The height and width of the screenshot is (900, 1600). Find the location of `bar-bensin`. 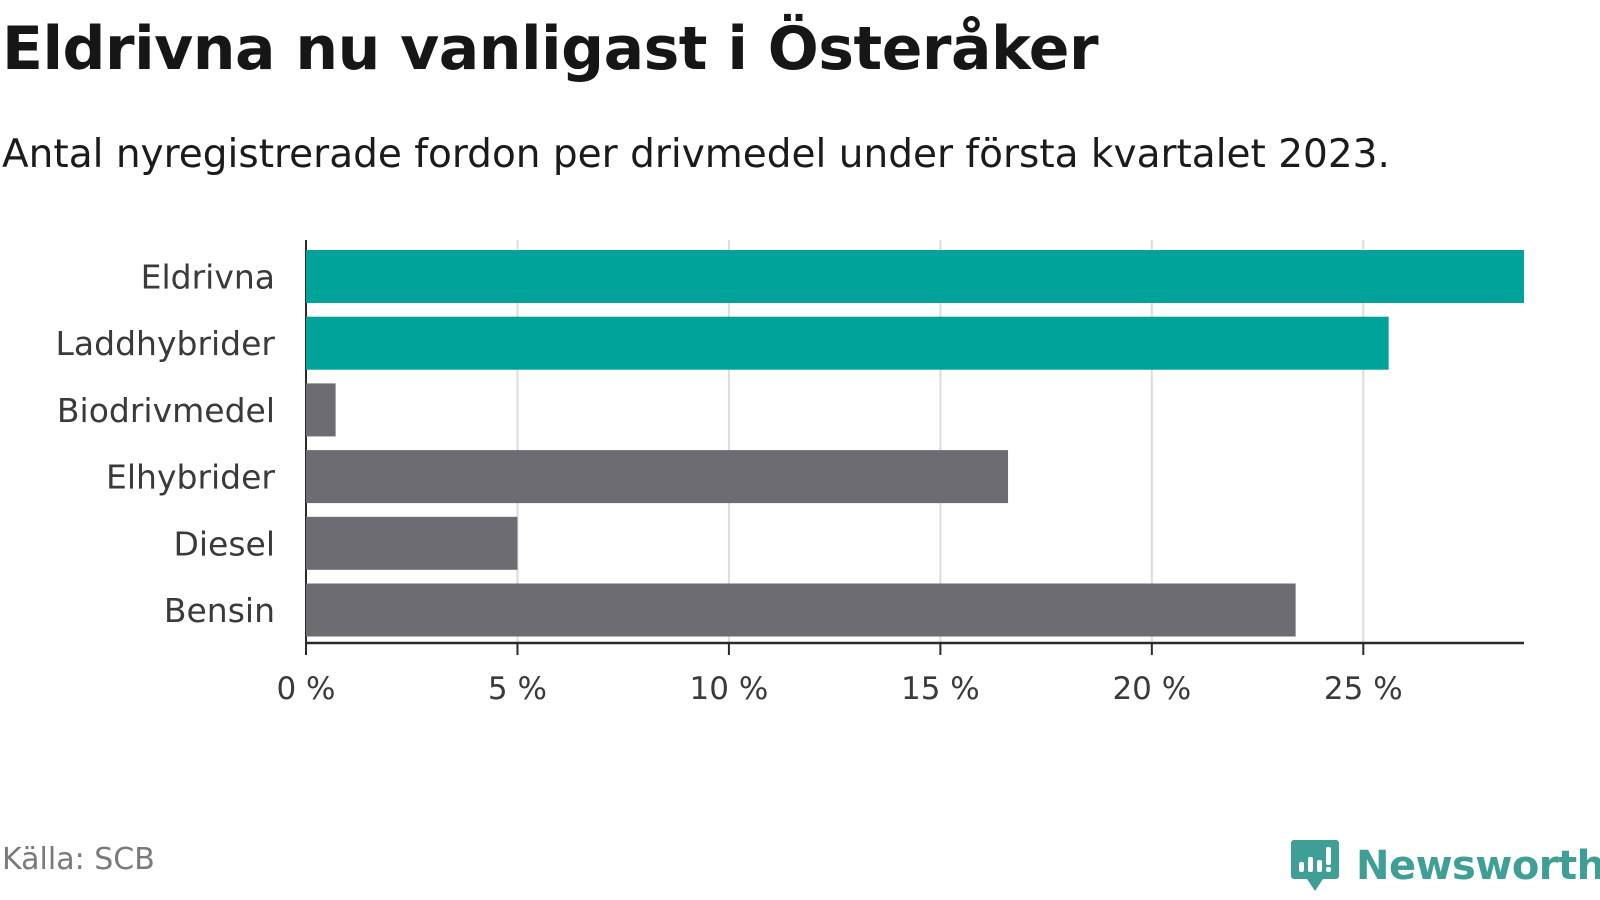

bar-bensin is located at coordinates (801, 610).